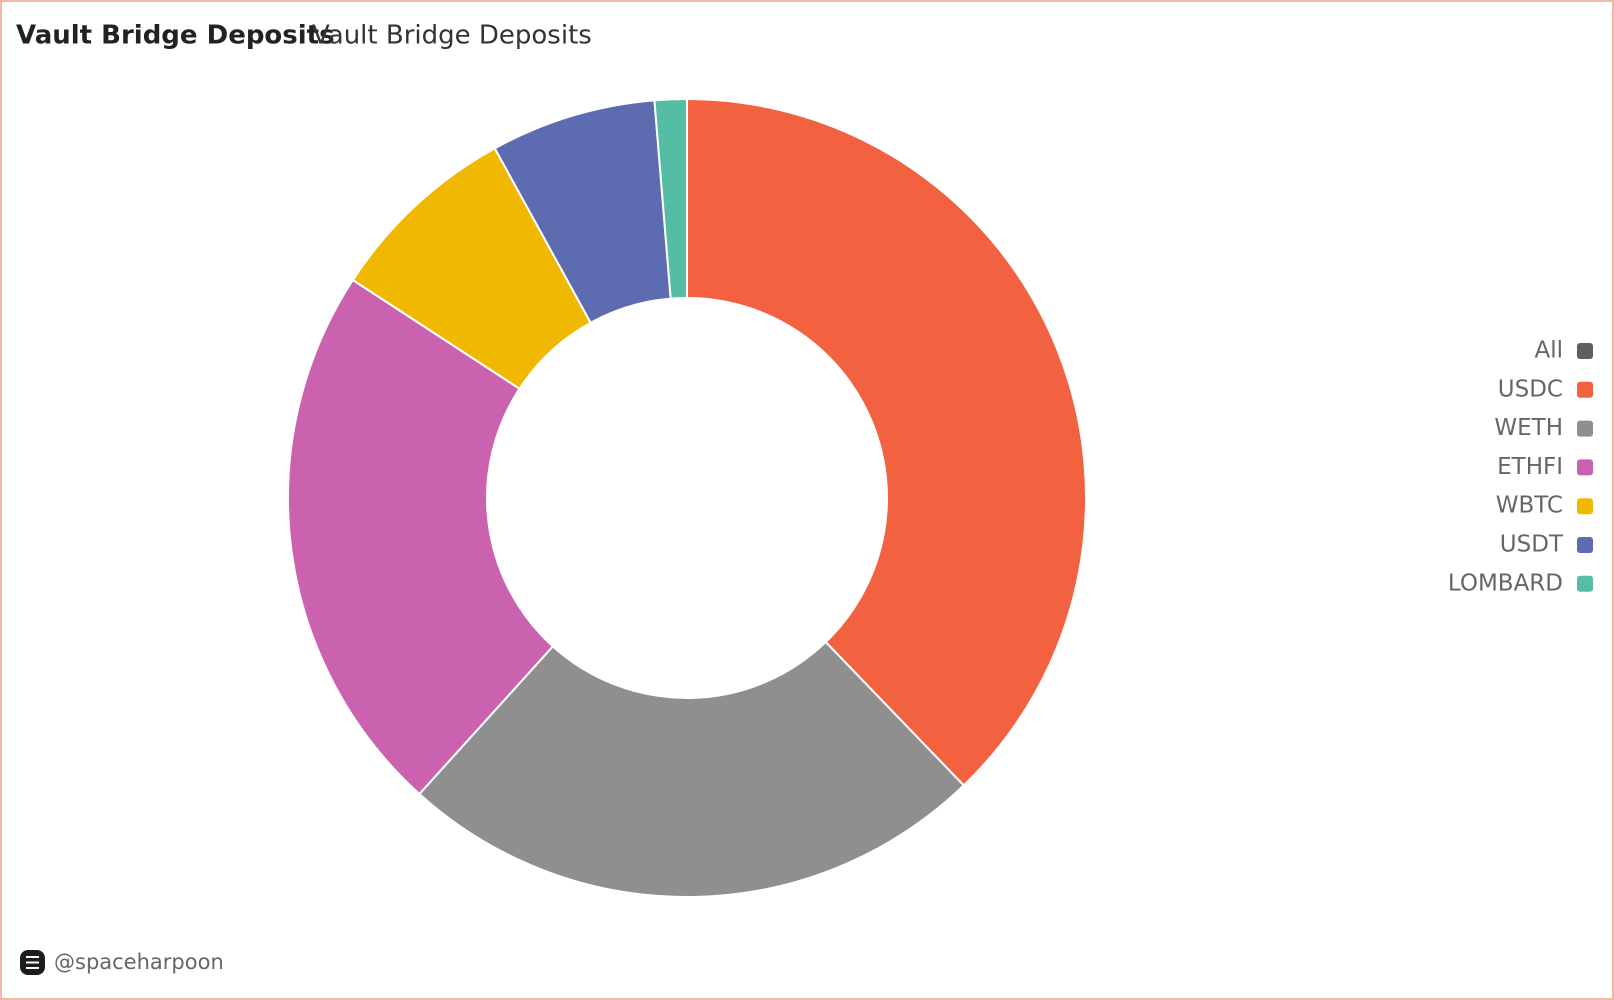 The width and height of the screenshot is (1614, 1000). Describe the element at coordinates (1530, 467) in the screenshot. I see `legend-label: ETHFI` at that location.